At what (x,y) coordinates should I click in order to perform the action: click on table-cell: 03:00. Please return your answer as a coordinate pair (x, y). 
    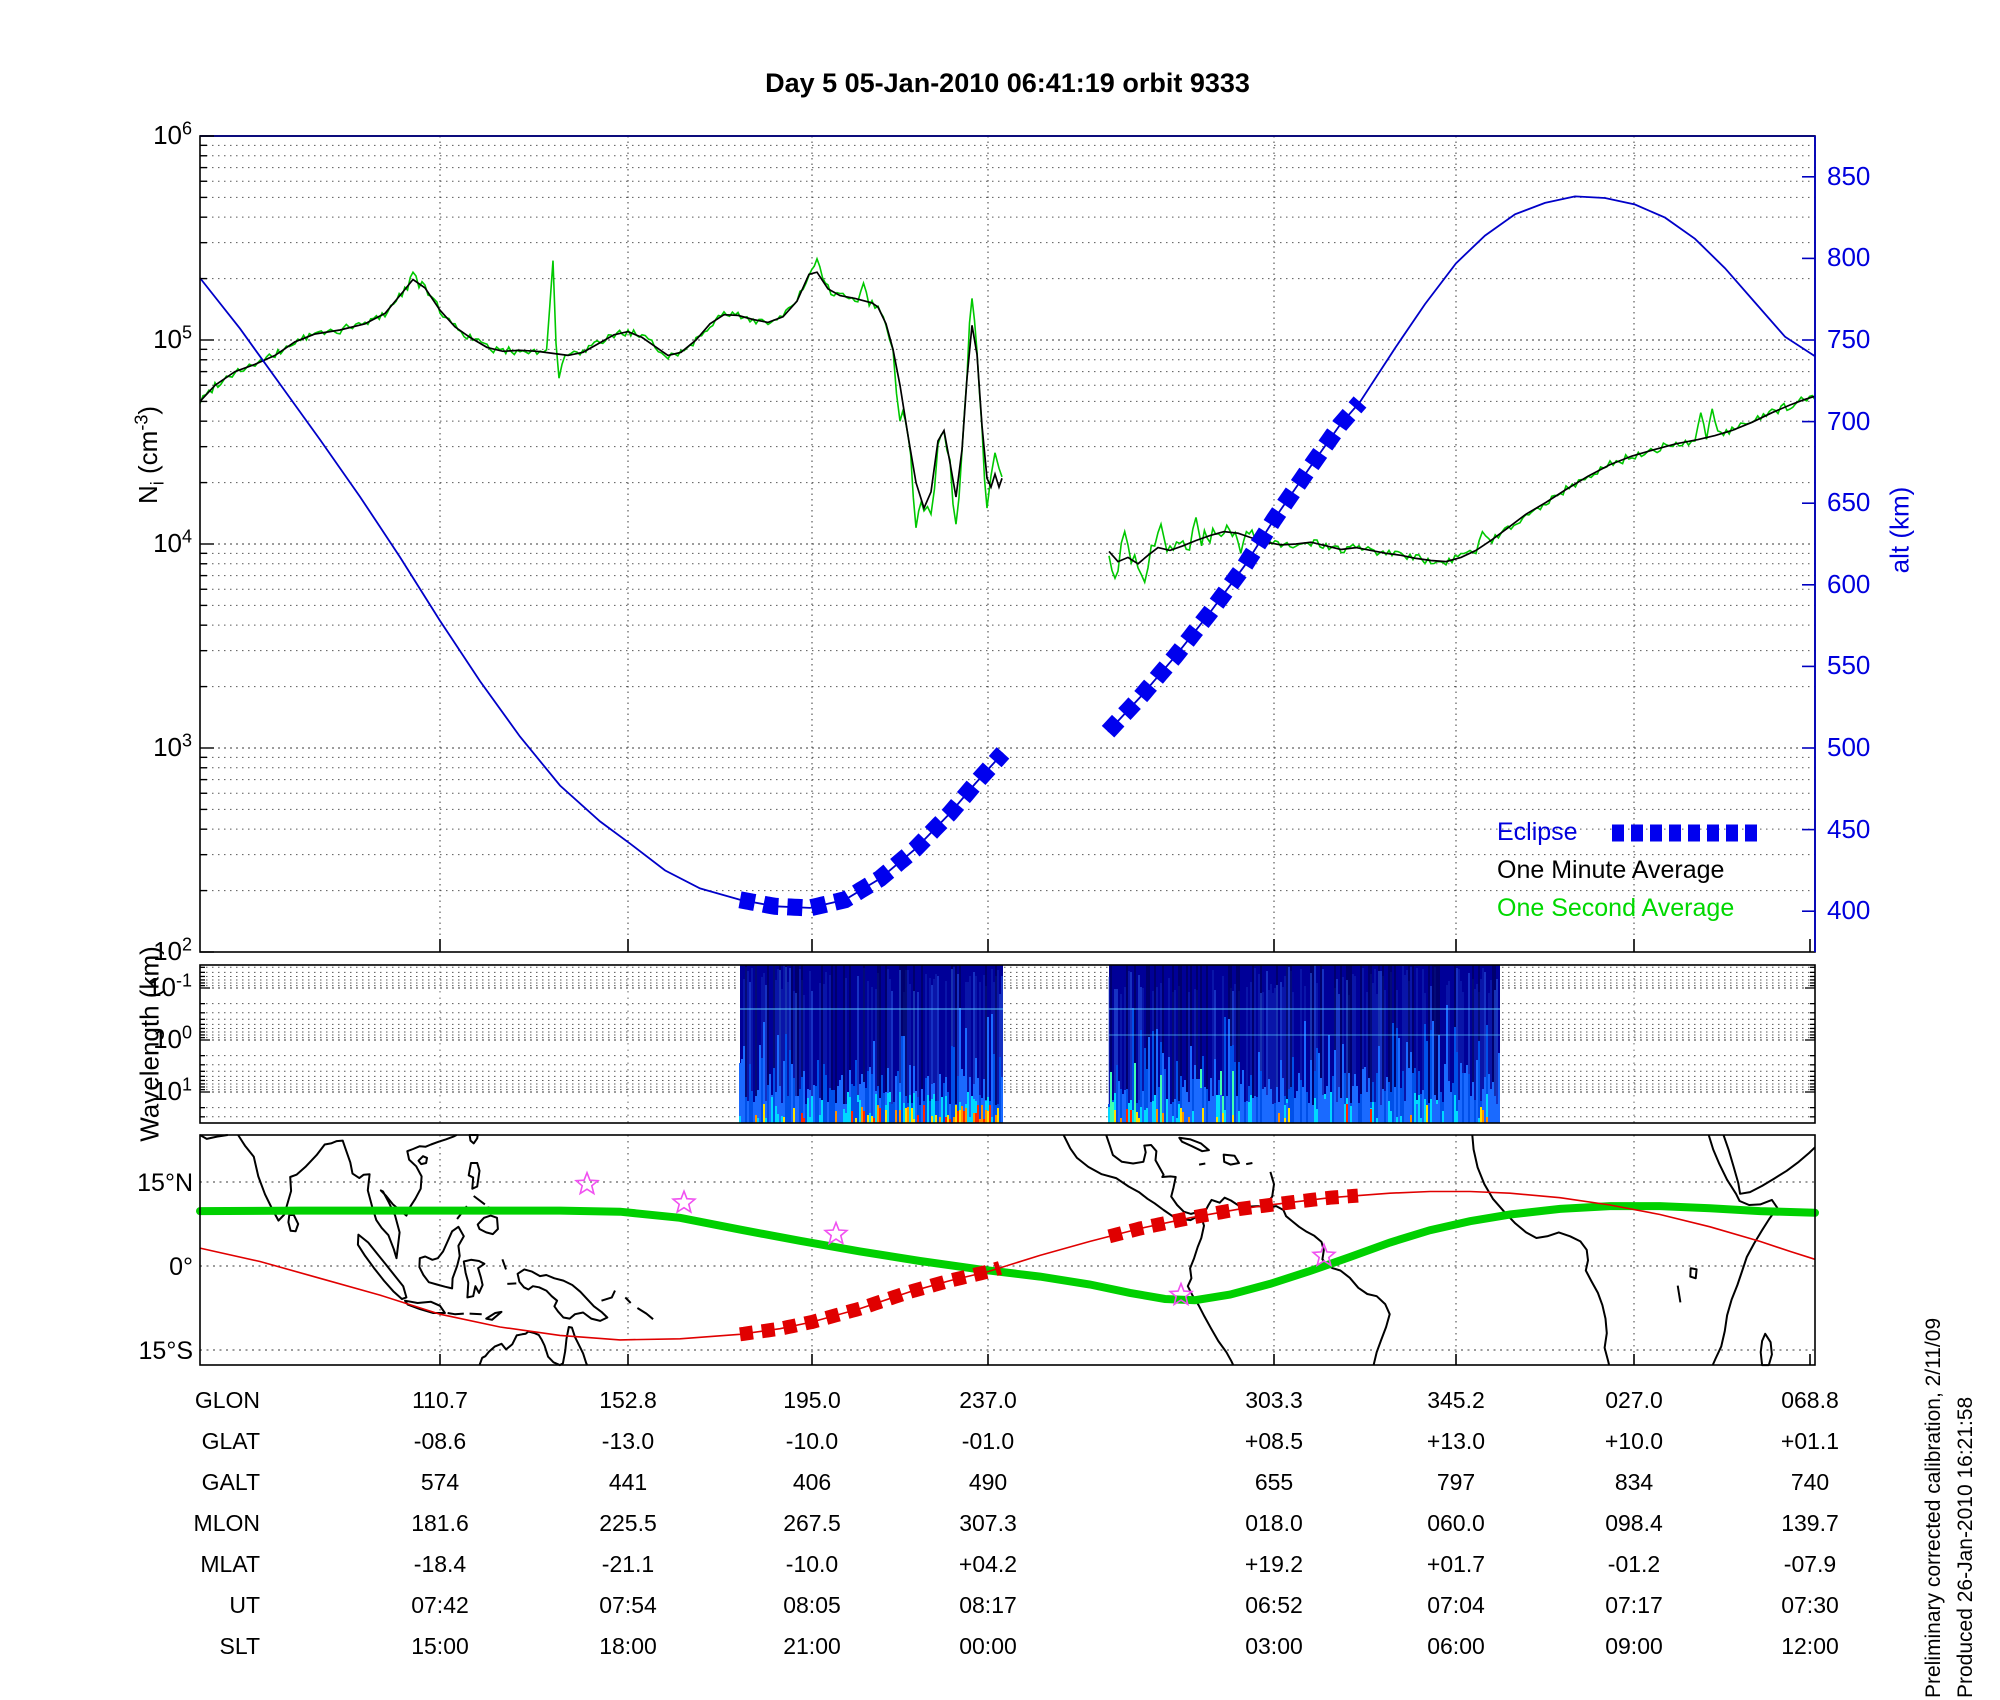
    Looking at the image, I should click on (1274, 1646).